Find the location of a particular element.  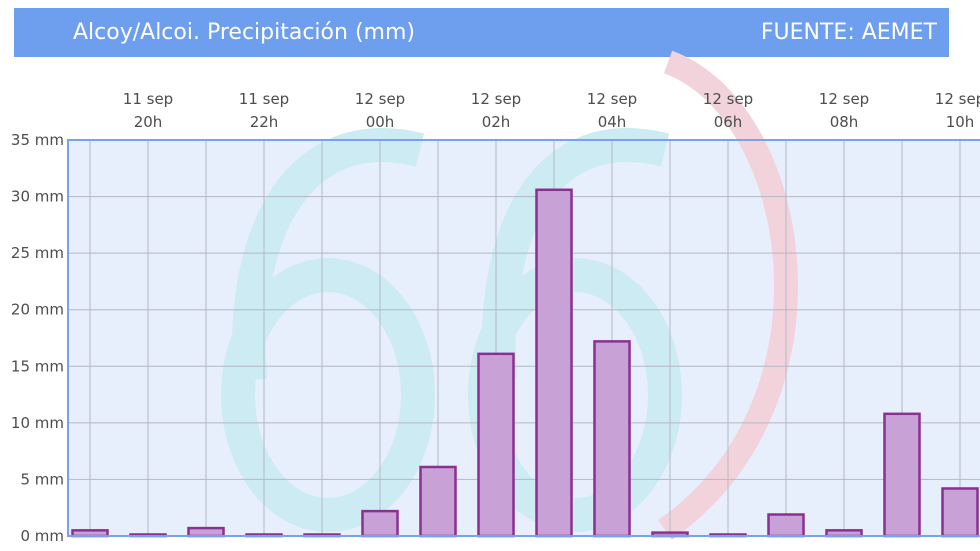

x-tick-hour: 20h is located at coordinates (148, 122).